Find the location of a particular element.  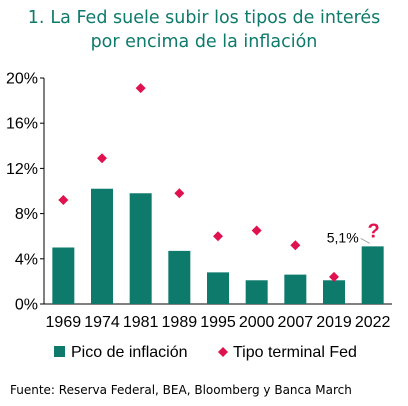

y-tick-label: 12% is located at coordinates (22, 169).